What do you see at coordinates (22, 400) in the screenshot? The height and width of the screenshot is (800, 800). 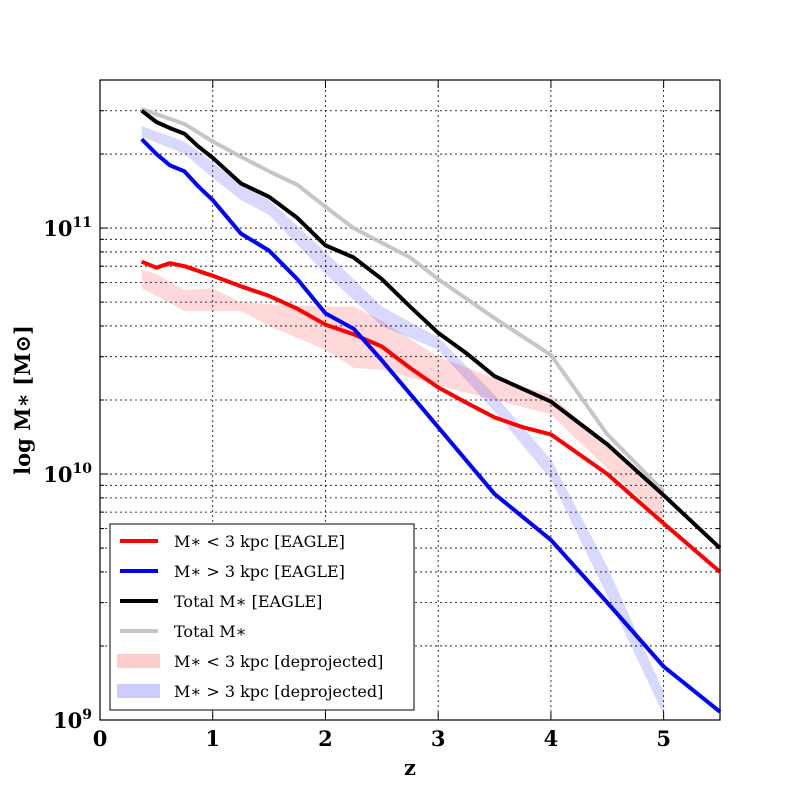 I see `y-axis-label: log M∗ [M⊙]` at bounding box center [22, 400].